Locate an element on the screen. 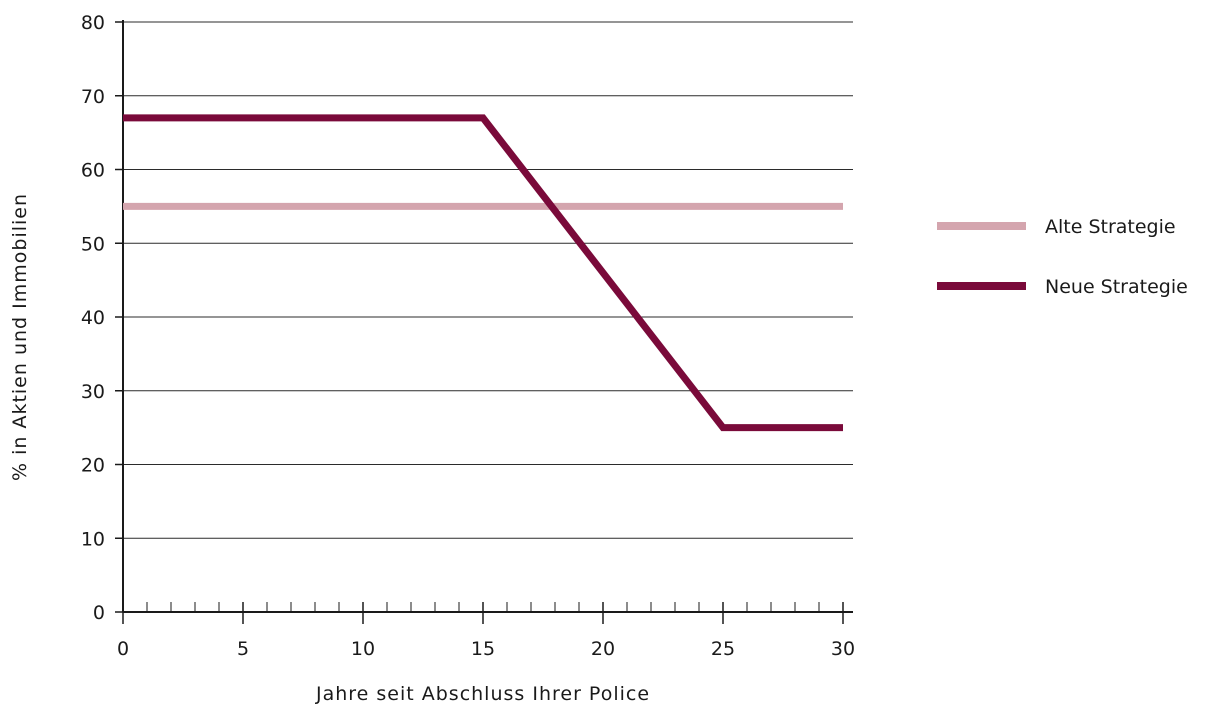 The width and height of the screenshot is (1223, 707). y-tick-label-0: 0 is located at coordinates (99, 613).